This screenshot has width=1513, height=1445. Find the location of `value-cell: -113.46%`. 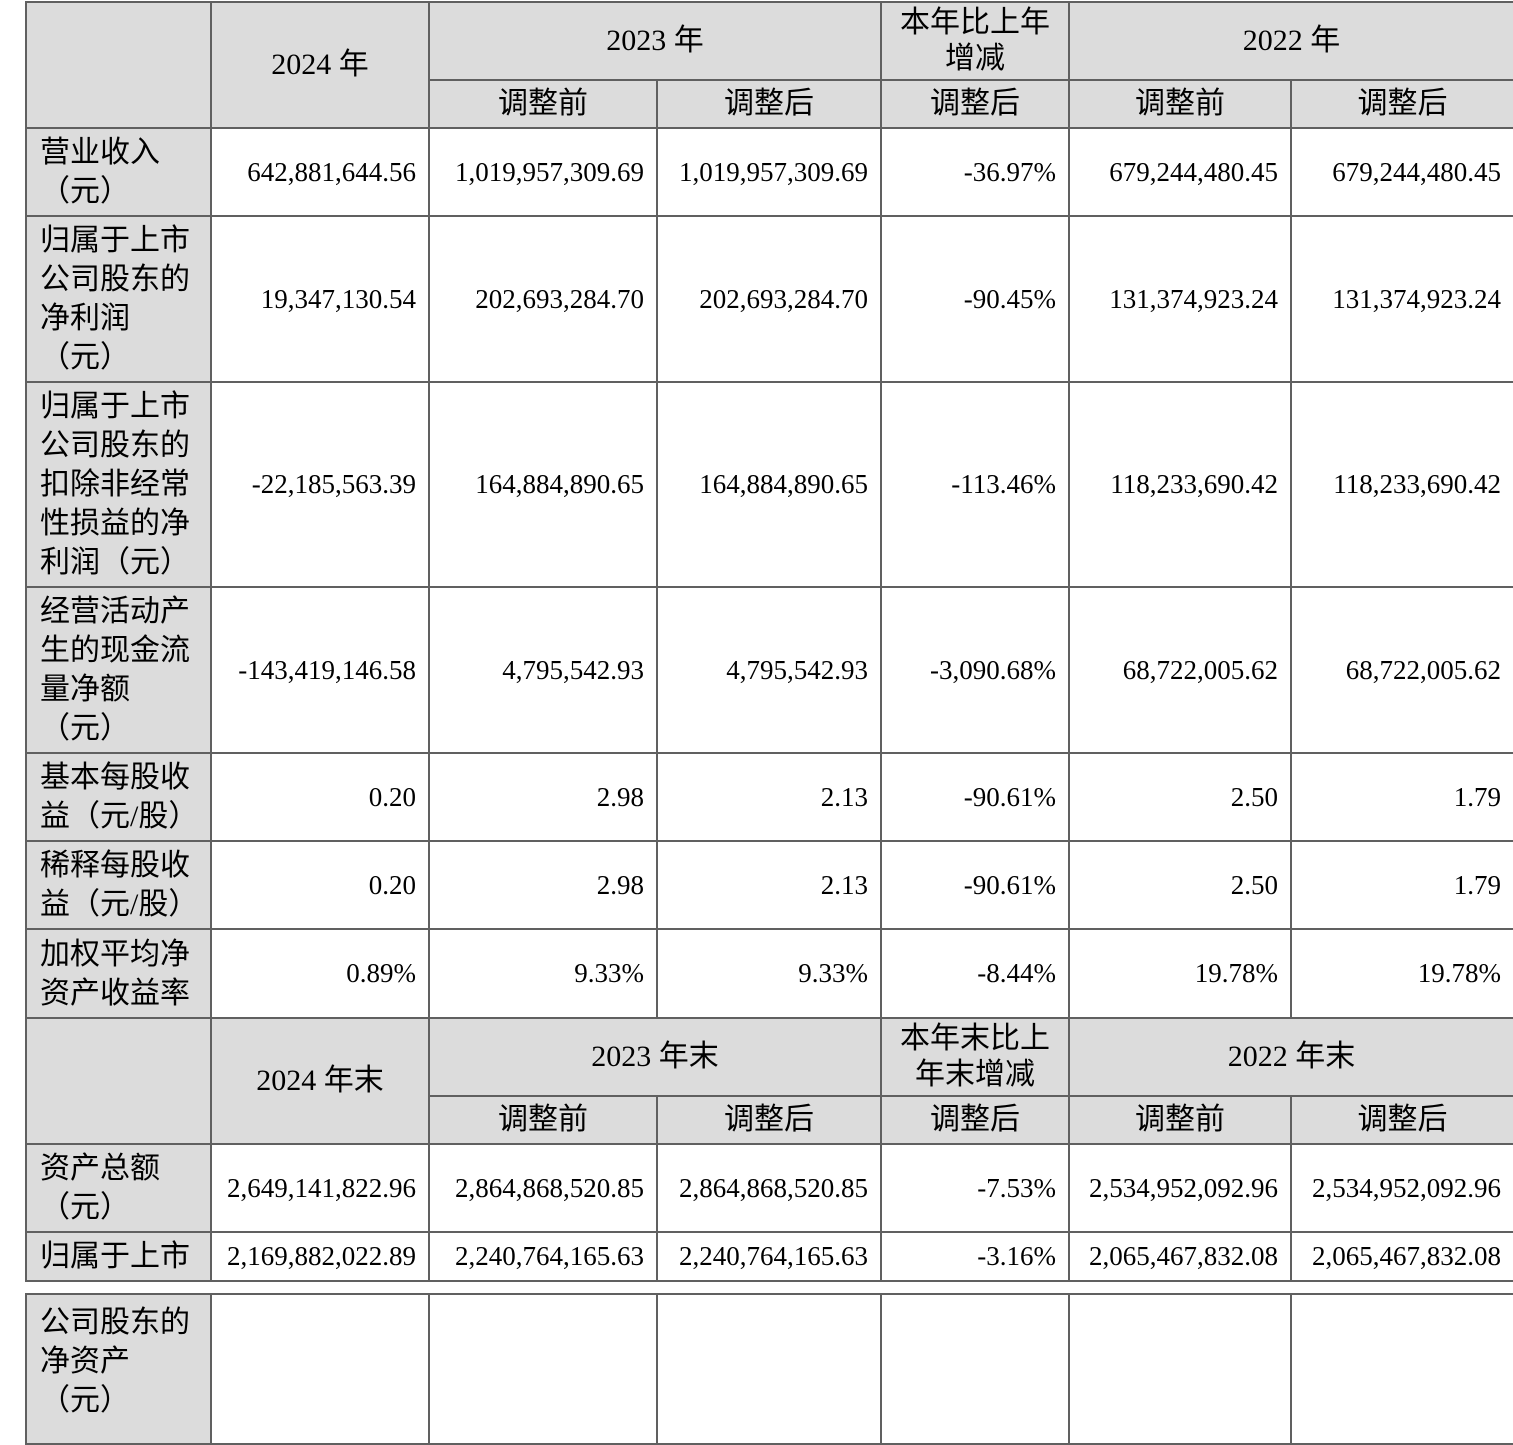

value-cell: -113.46% is located at coordinates (975, 484).